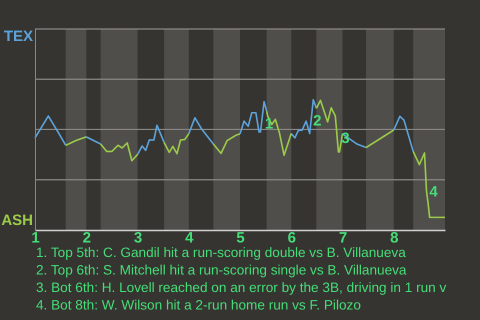 The width and height of the screenshot is (480, 320). What do you see at coordinates (394, 238) in the screenshot?
I see `x-tick-label: 8` at bounding box center [394, 238].